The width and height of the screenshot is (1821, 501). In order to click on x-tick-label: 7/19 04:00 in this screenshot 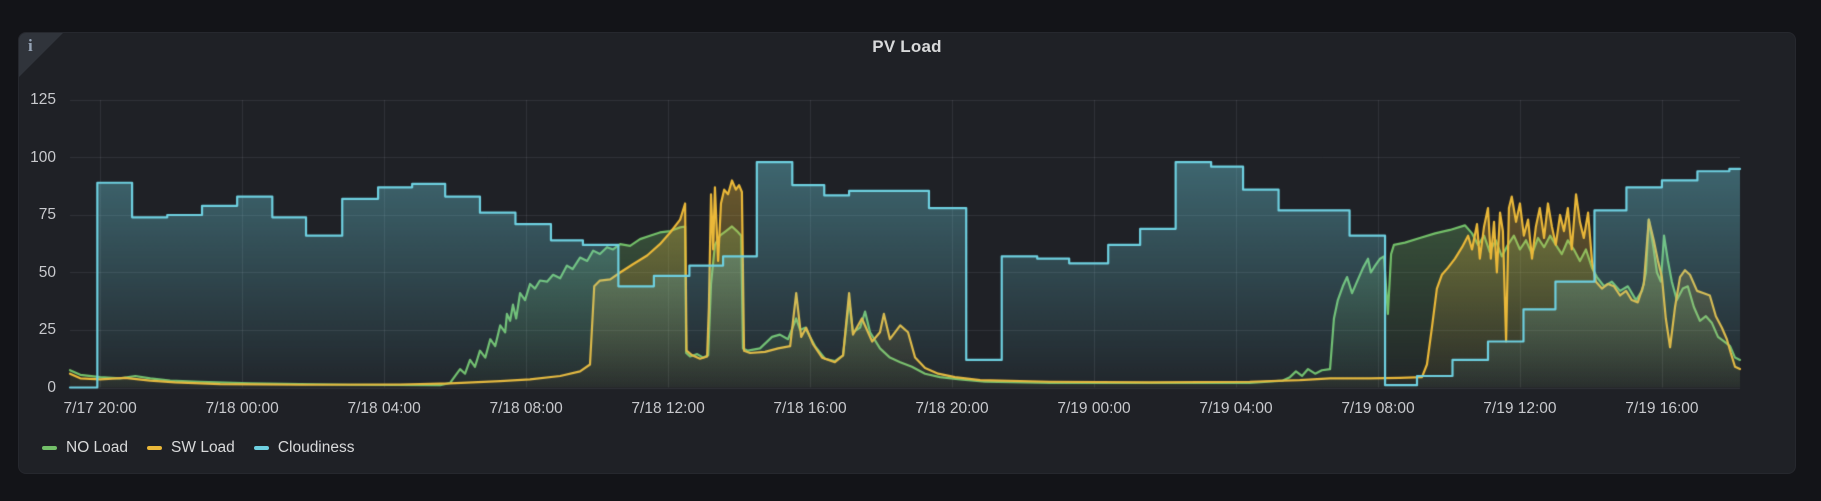, I will do `click(1236, 408)`.